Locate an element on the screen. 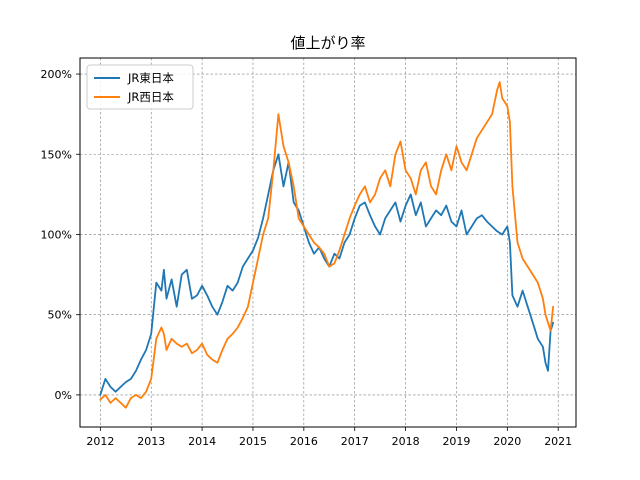 This screenshot has height=480, width=640. chart-title: 値上がり率 is located at coordinates (327, 43).